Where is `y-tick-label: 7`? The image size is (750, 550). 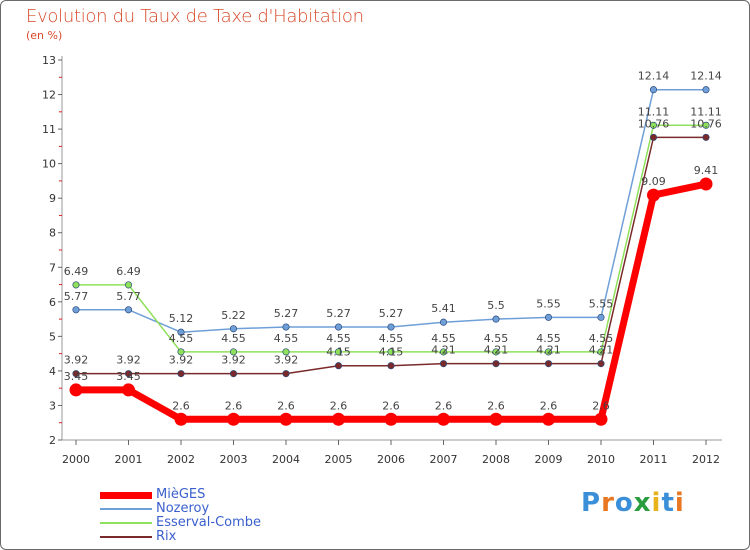
y-tick-label: 7 is located at coordinates (52, 267).